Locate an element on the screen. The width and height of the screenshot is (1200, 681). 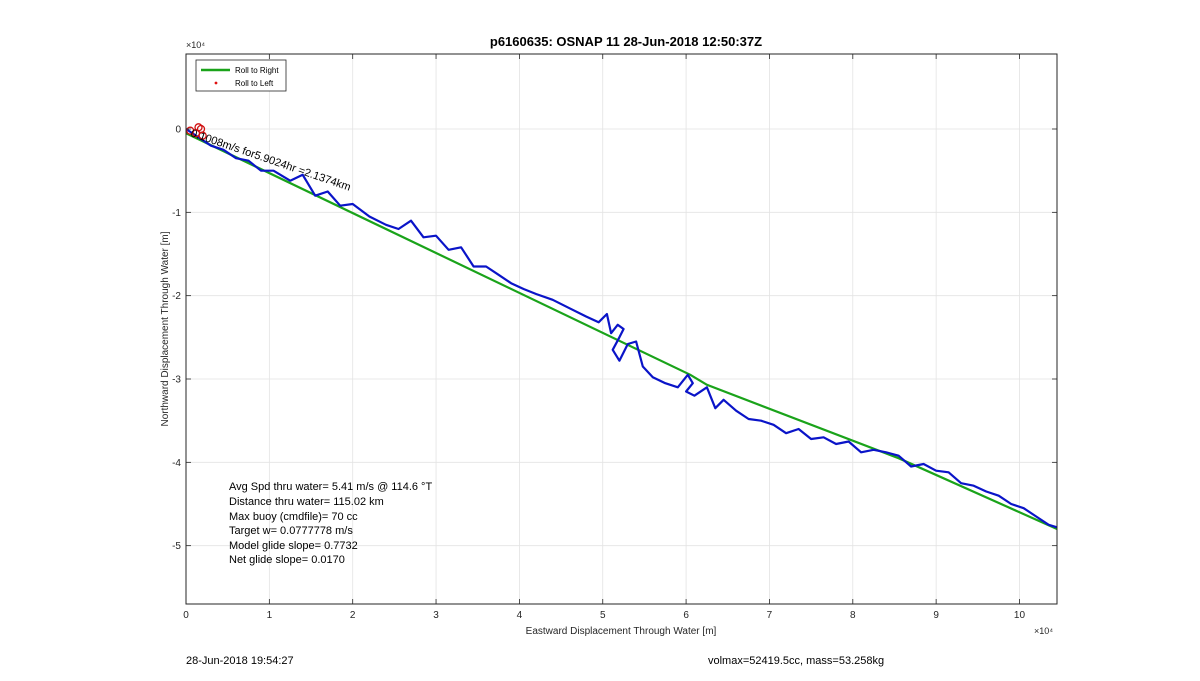
stat-max-buoy: Max buoy (cmdfile)= 70 cc is located at coordinates (293, 517).